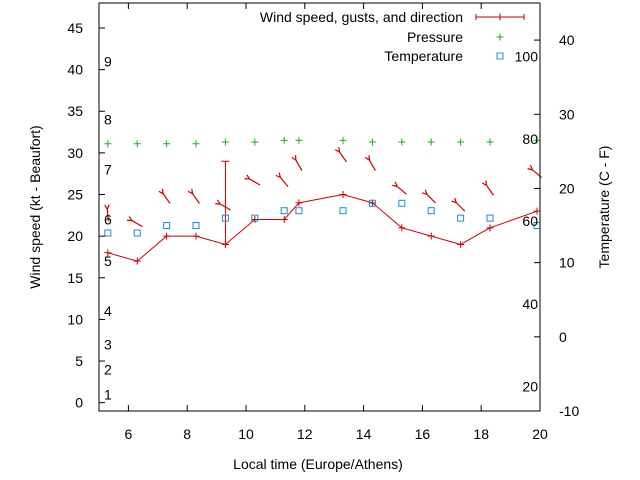 The width and height of the screenshot is (640, 480). Describe the element at coordinates (364, 434) in the screenshot. I see `x-tick-label: 14` at that location.